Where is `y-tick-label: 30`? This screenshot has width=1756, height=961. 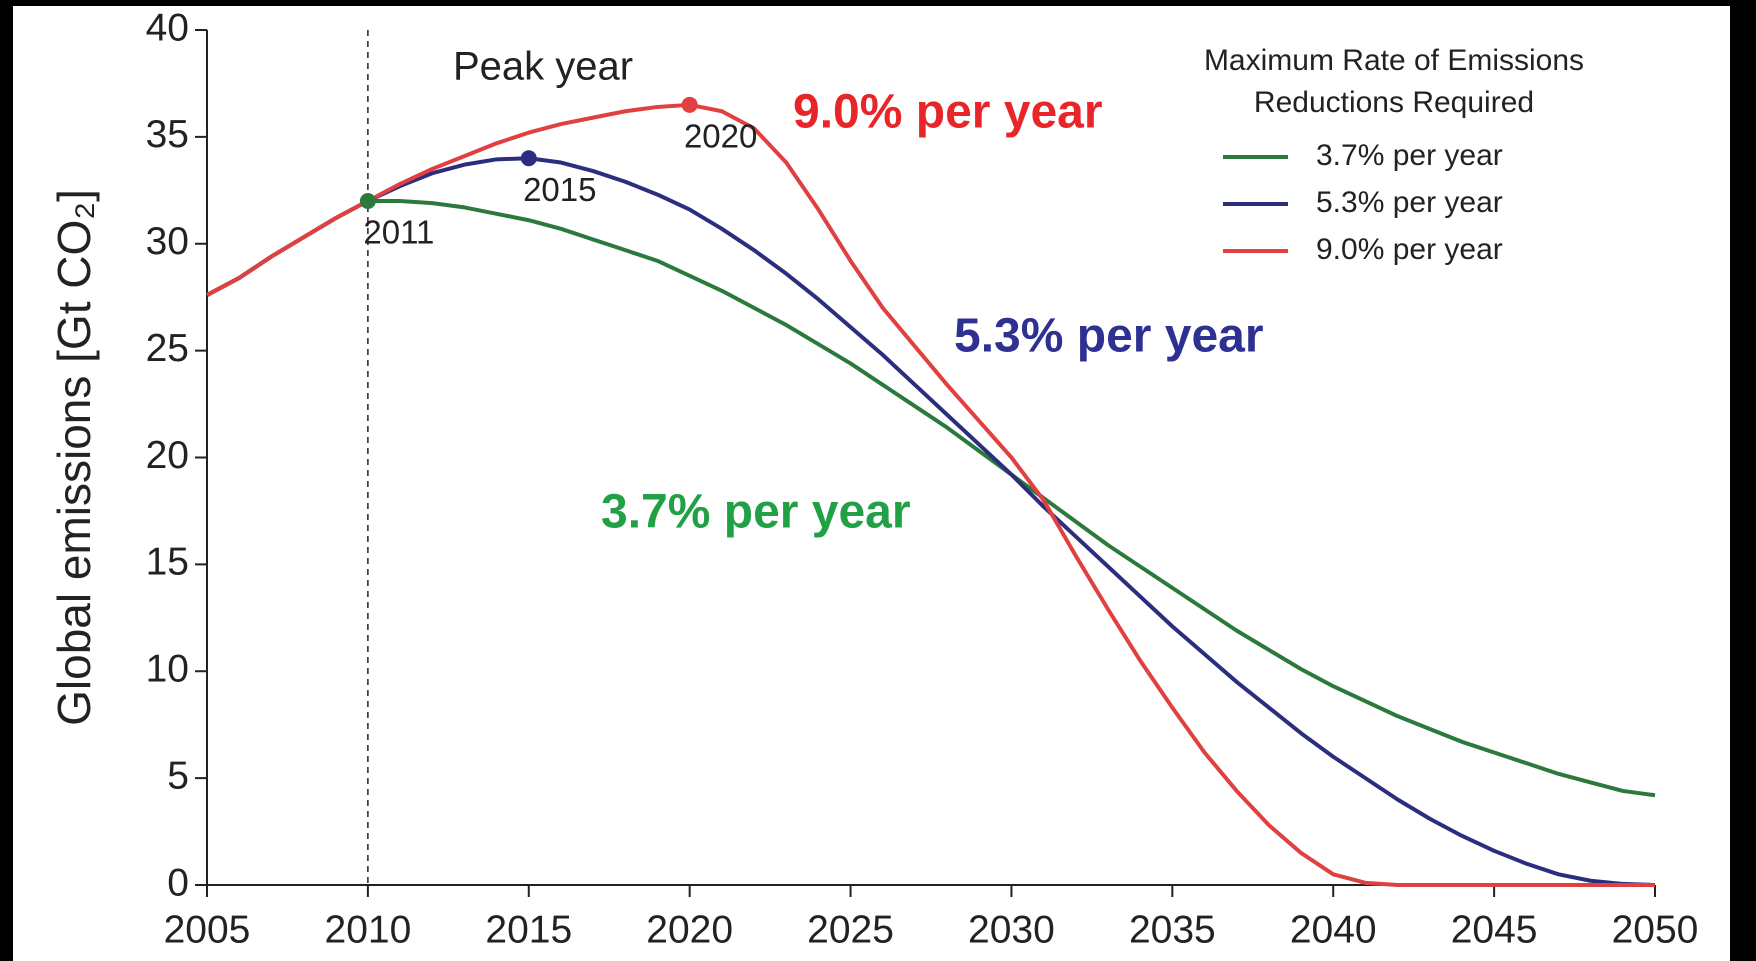 y-tick-label: 30 is located at coordinates (167, 241).